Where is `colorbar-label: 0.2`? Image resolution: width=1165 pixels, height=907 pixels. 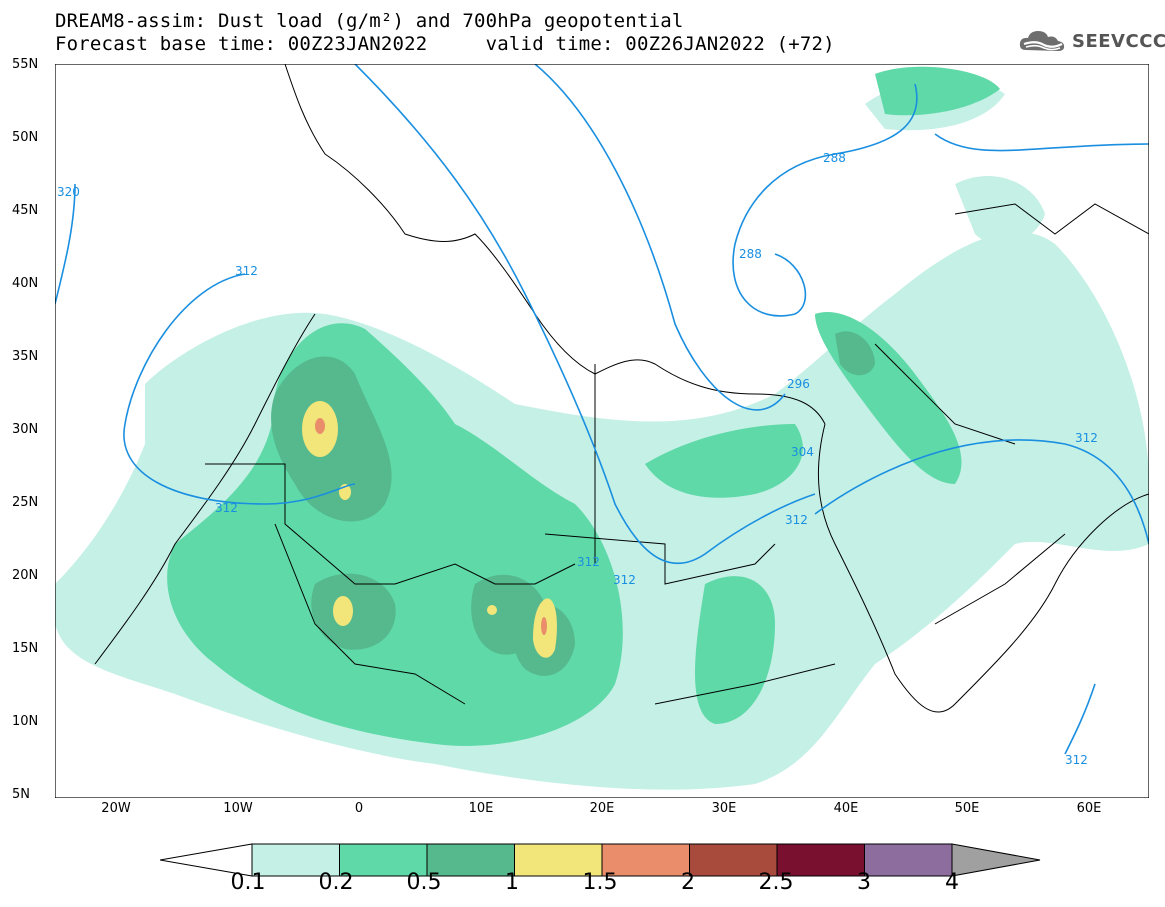
colorbar-label: 0.2 is located at coordinates (336, 882).